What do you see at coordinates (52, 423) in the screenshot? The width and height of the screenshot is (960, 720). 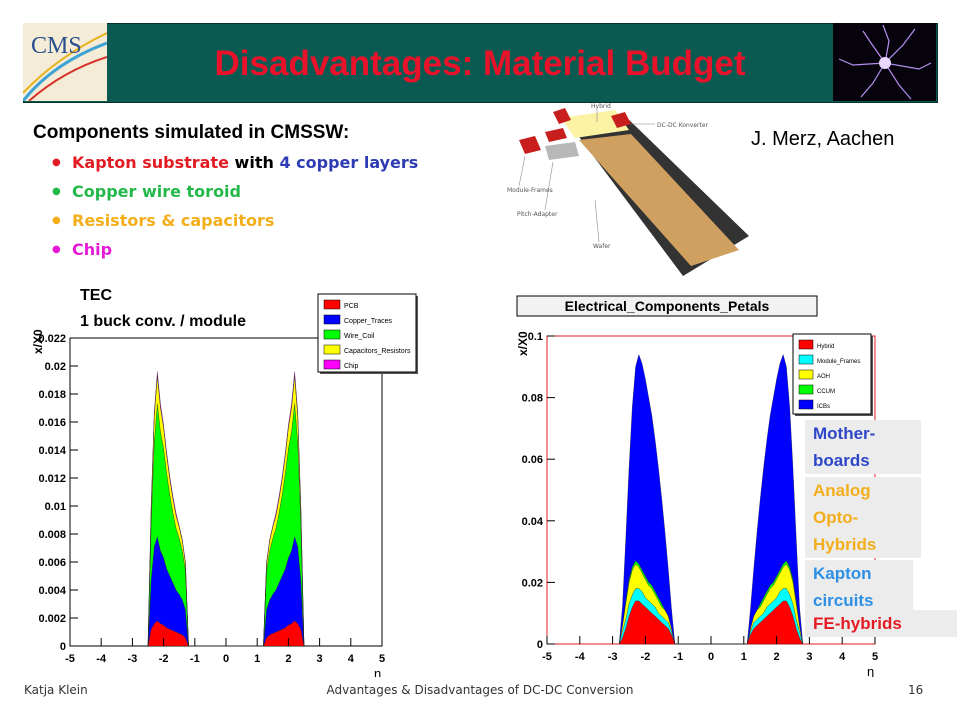 I see `y-tick-label: 0.016` at bounding box center [52, 423].